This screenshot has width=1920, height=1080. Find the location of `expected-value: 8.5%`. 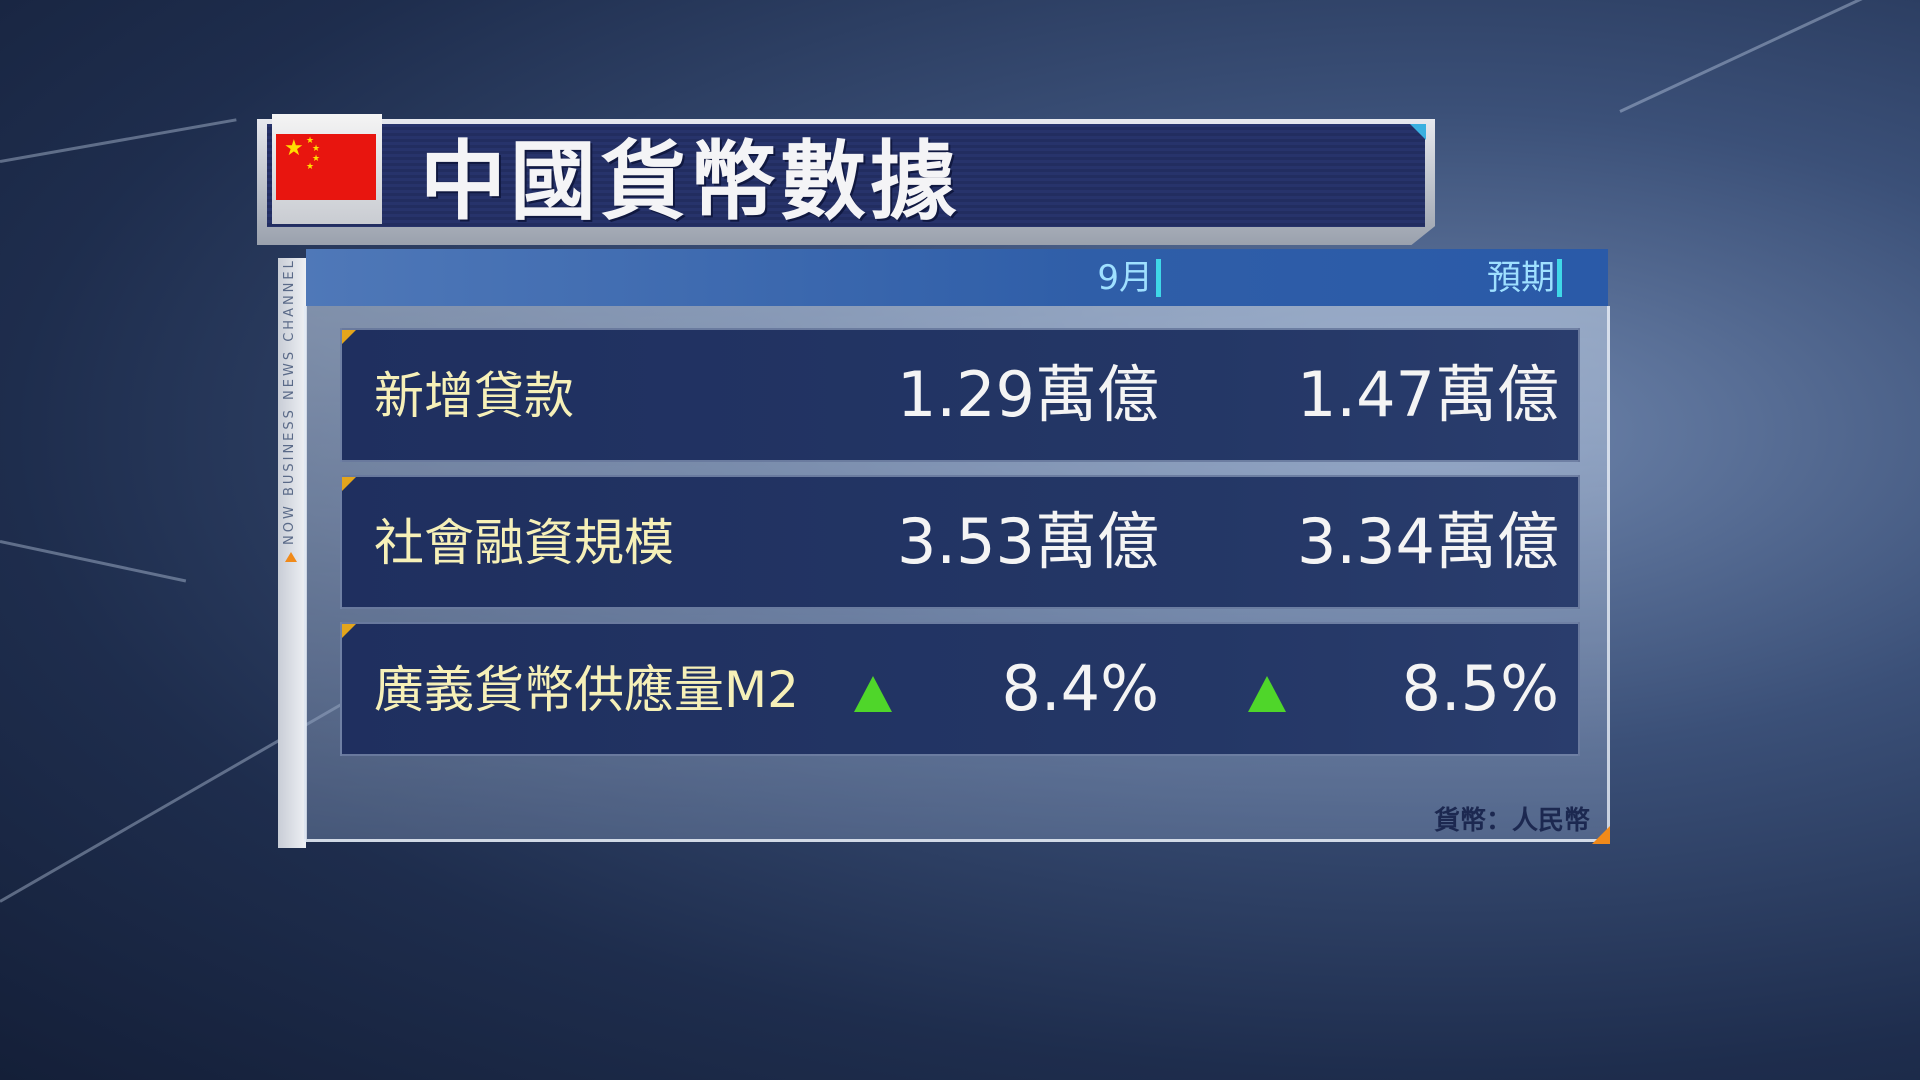

expected-value: 8.5% is located at coordinates (1480, 688).